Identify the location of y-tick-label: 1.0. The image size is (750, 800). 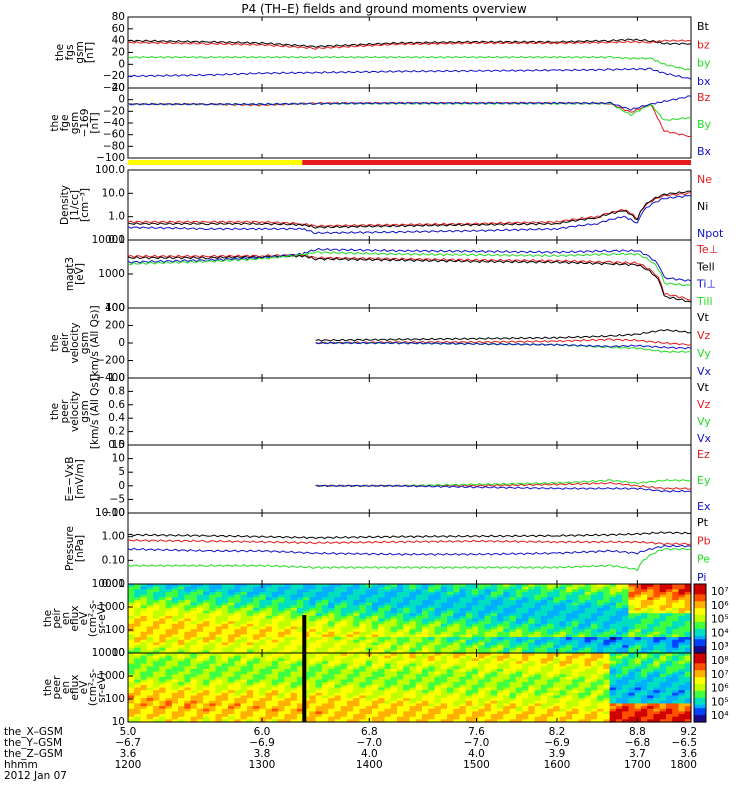
(116, 378).